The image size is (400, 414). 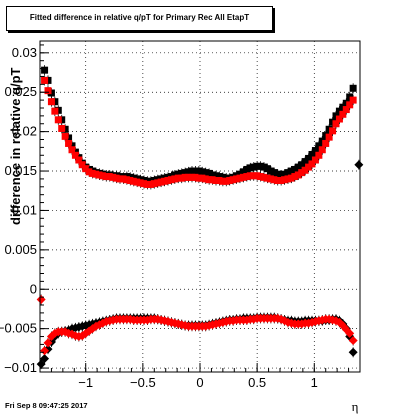 I want to click on y-tick-label: −0.005, so click(x=18, y=328).